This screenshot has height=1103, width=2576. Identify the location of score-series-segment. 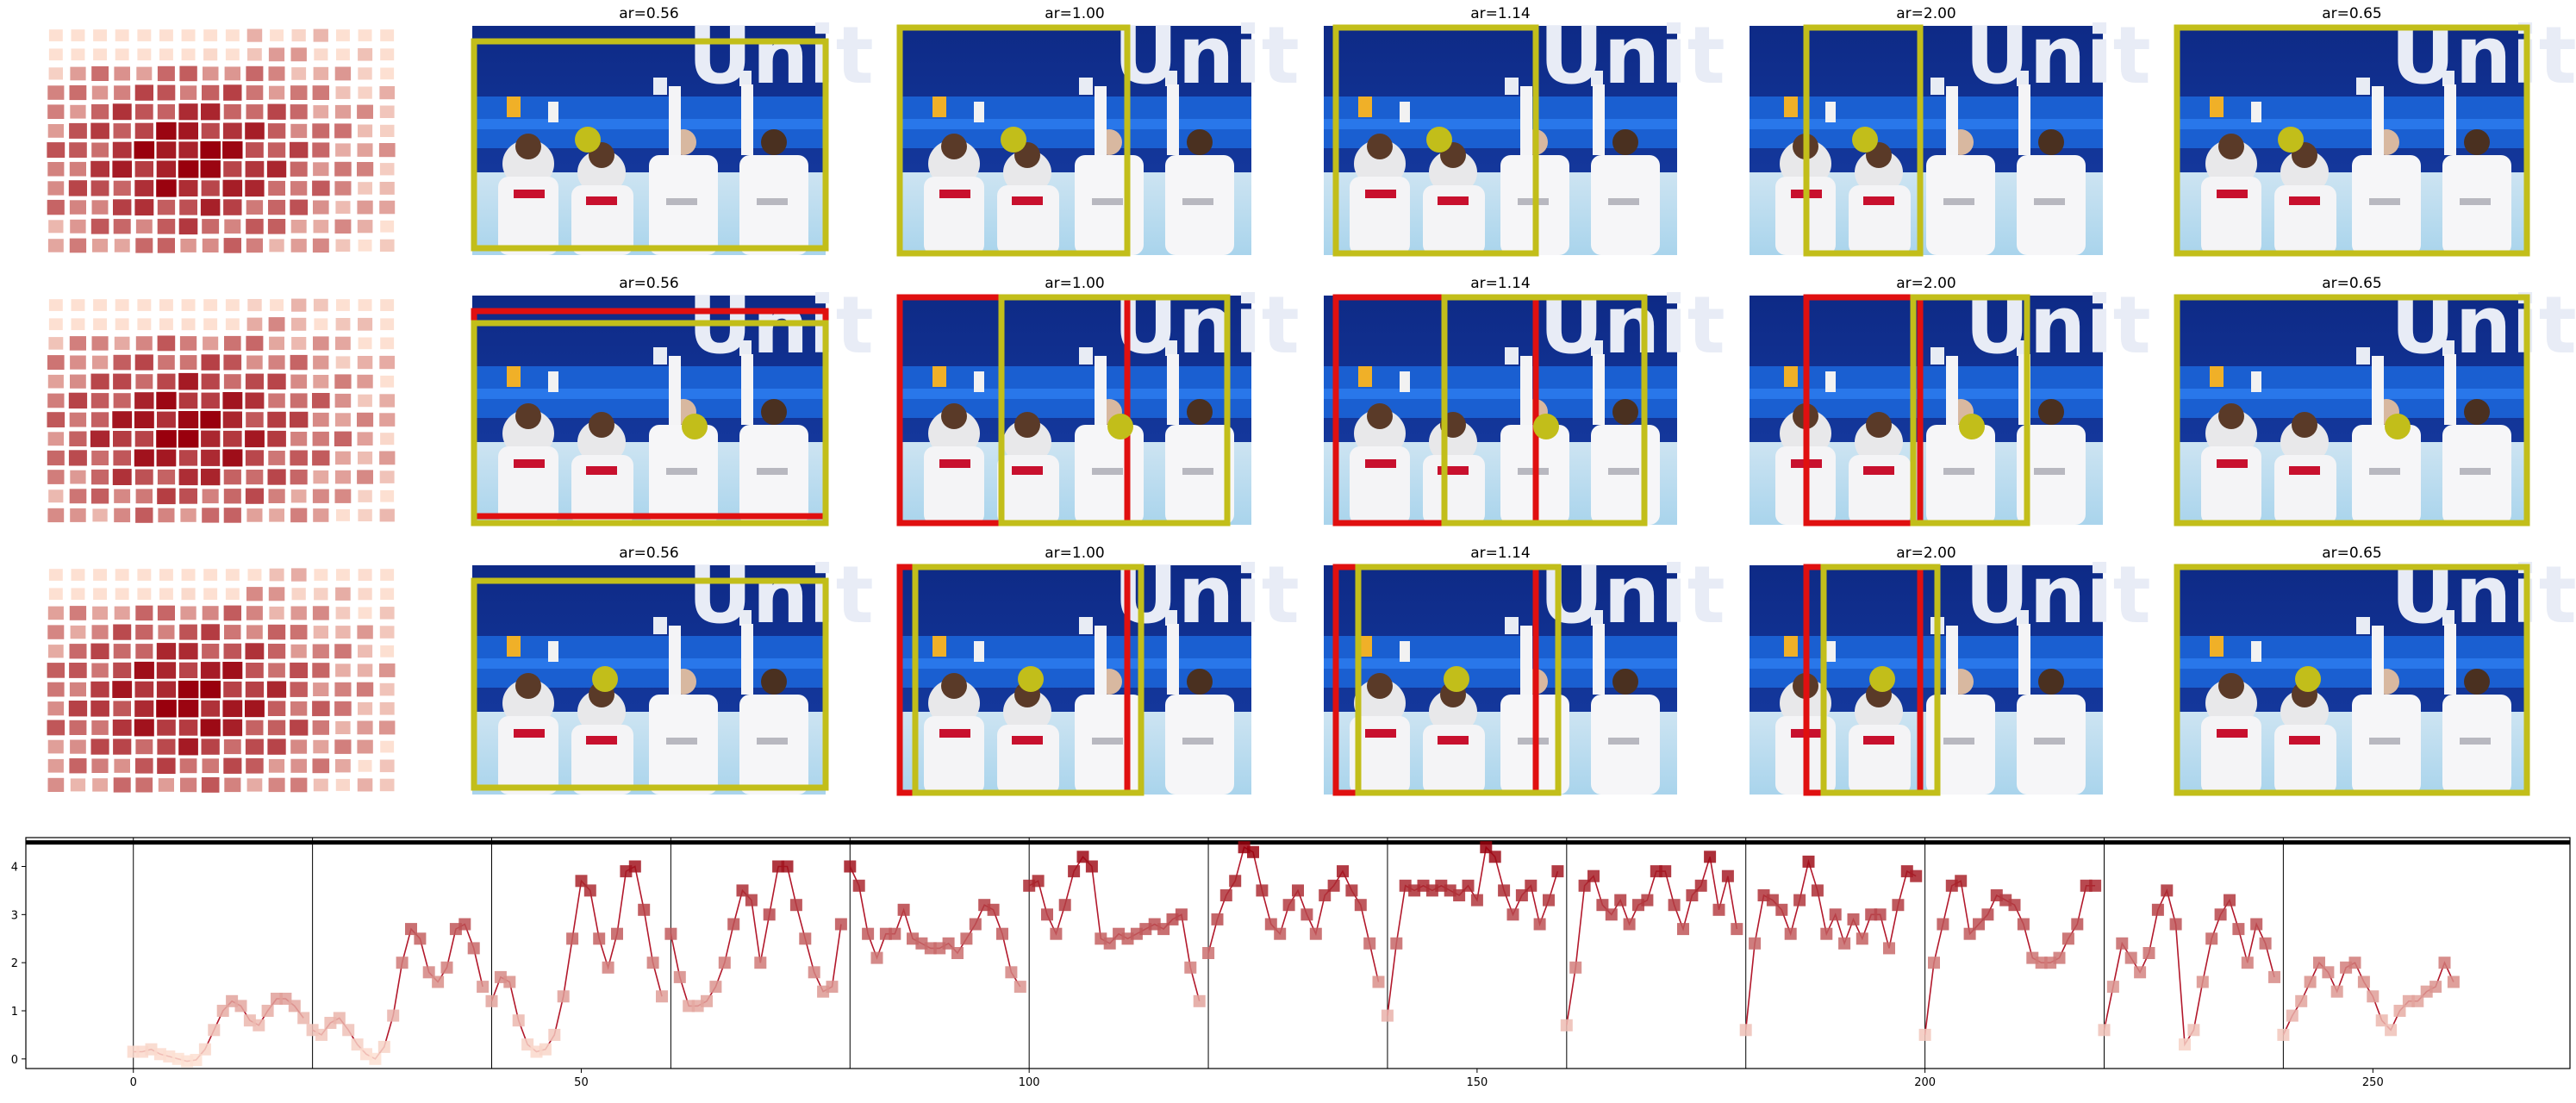
(755, 936).